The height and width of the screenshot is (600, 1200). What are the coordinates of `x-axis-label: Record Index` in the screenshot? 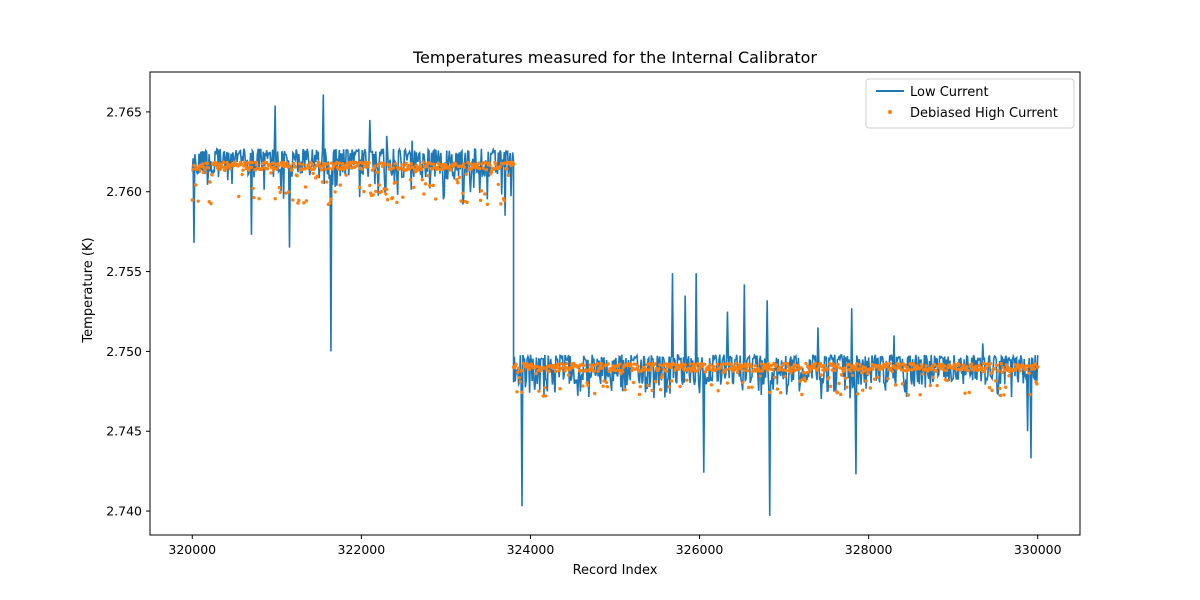 It's located at (615, 570).